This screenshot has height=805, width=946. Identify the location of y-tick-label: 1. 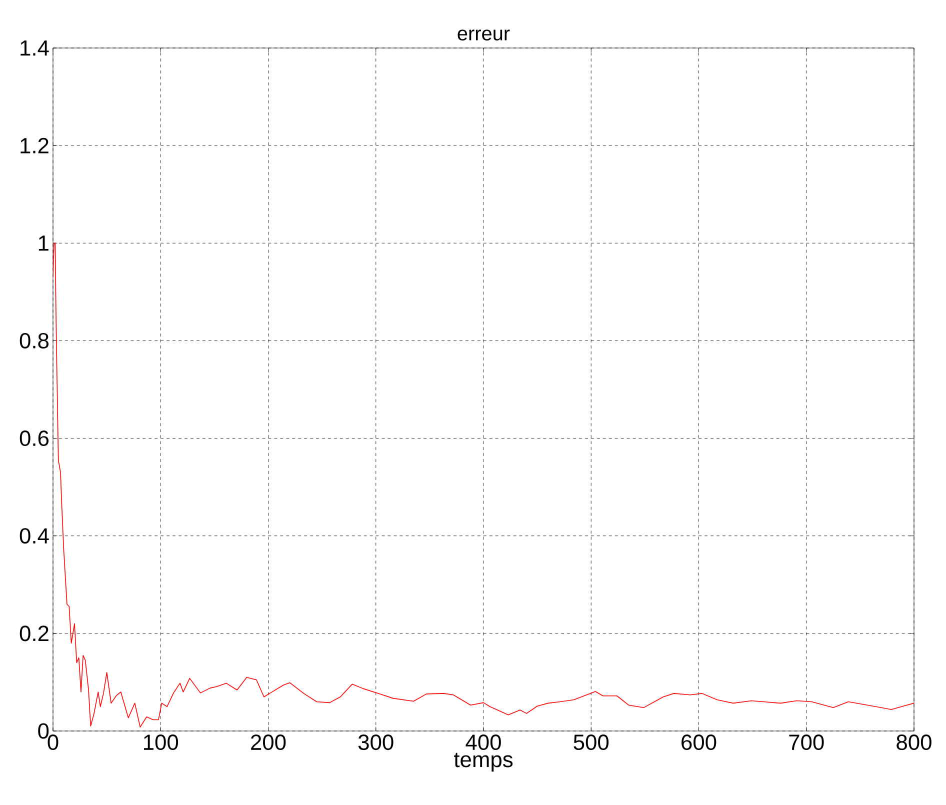
(43, 243).